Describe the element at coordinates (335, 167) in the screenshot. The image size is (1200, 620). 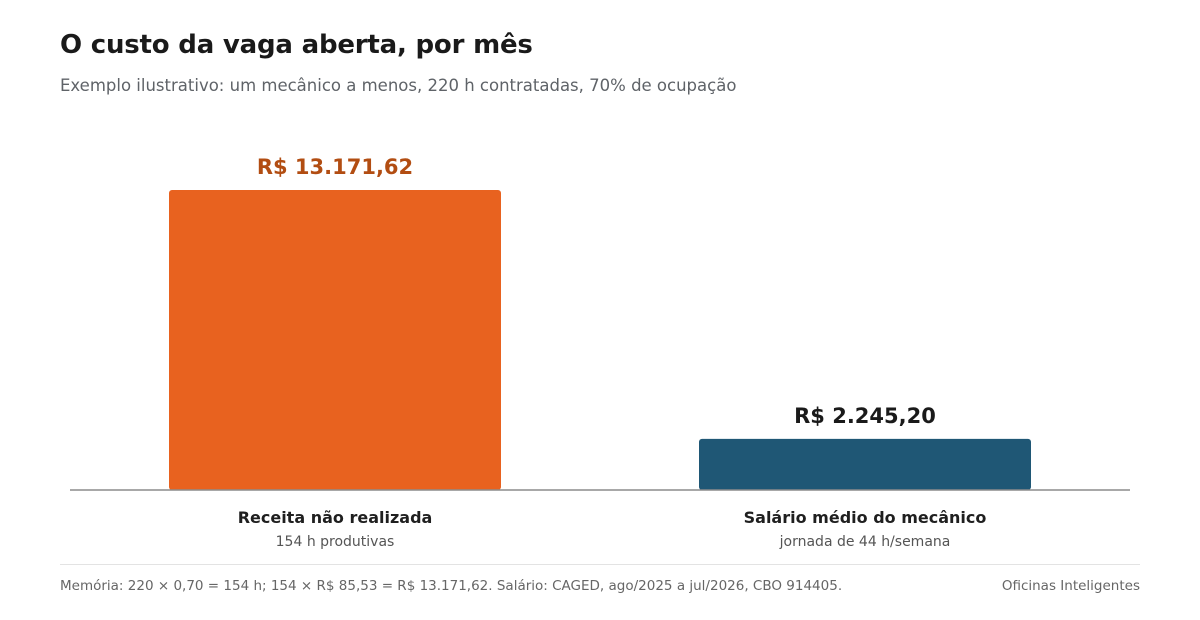
I see `bar-value-label: R$ 13.171,62` at that location.